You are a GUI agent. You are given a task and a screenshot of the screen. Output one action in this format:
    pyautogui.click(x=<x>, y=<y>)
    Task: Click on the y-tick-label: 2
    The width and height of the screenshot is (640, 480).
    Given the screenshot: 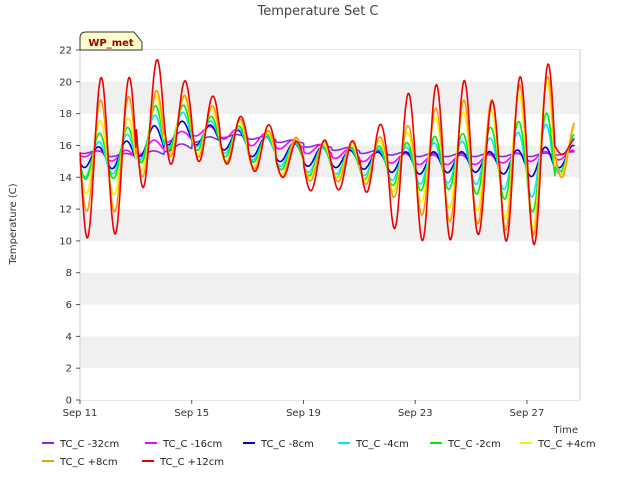 What is the action you would take?
    pyautogui.click(x=69, y=369)
    